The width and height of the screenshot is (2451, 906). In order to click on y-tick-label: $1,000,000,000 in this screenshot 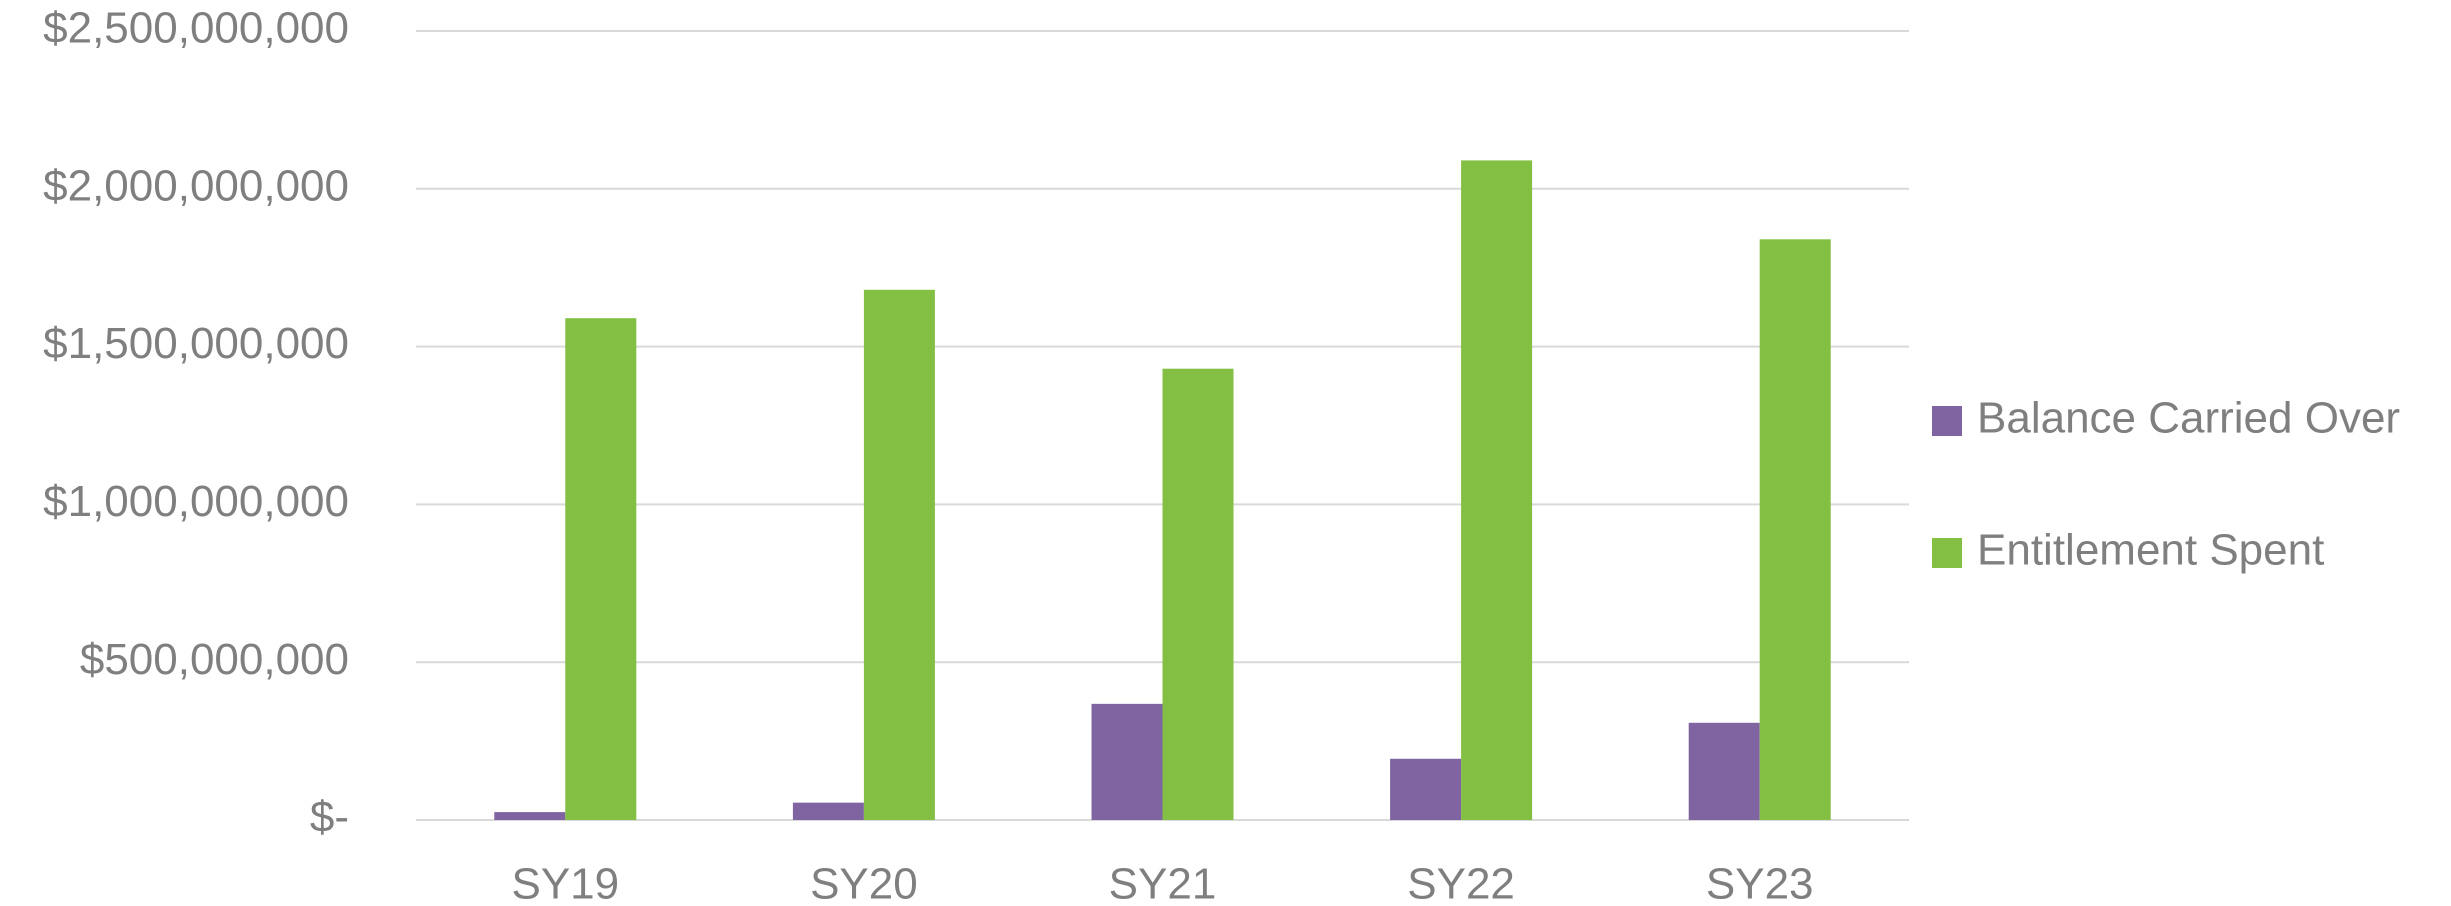, I will do `click(196, 501)`.